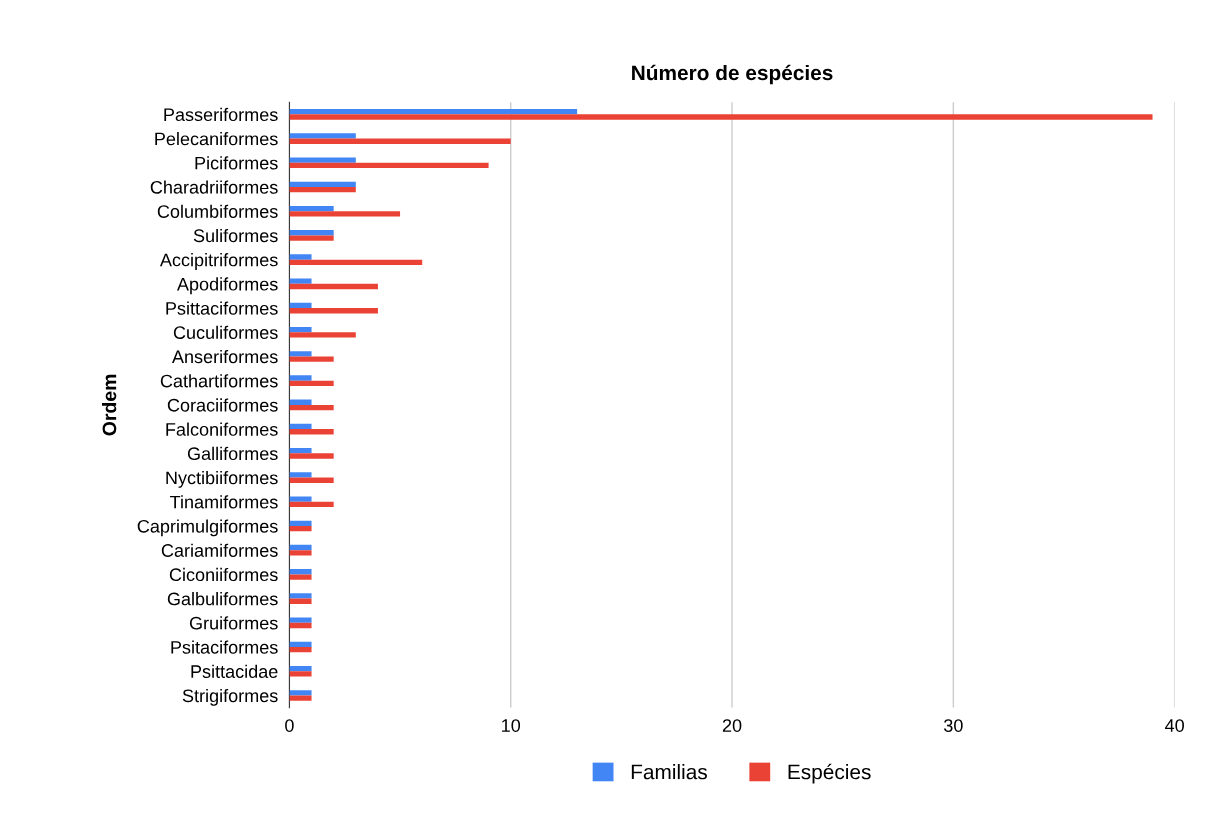 This screenshot has height=818, width=1216. Describe the element at coordinates (235, 235) in the screenshot. I see `y-tick-label: Suliformes` at that location.